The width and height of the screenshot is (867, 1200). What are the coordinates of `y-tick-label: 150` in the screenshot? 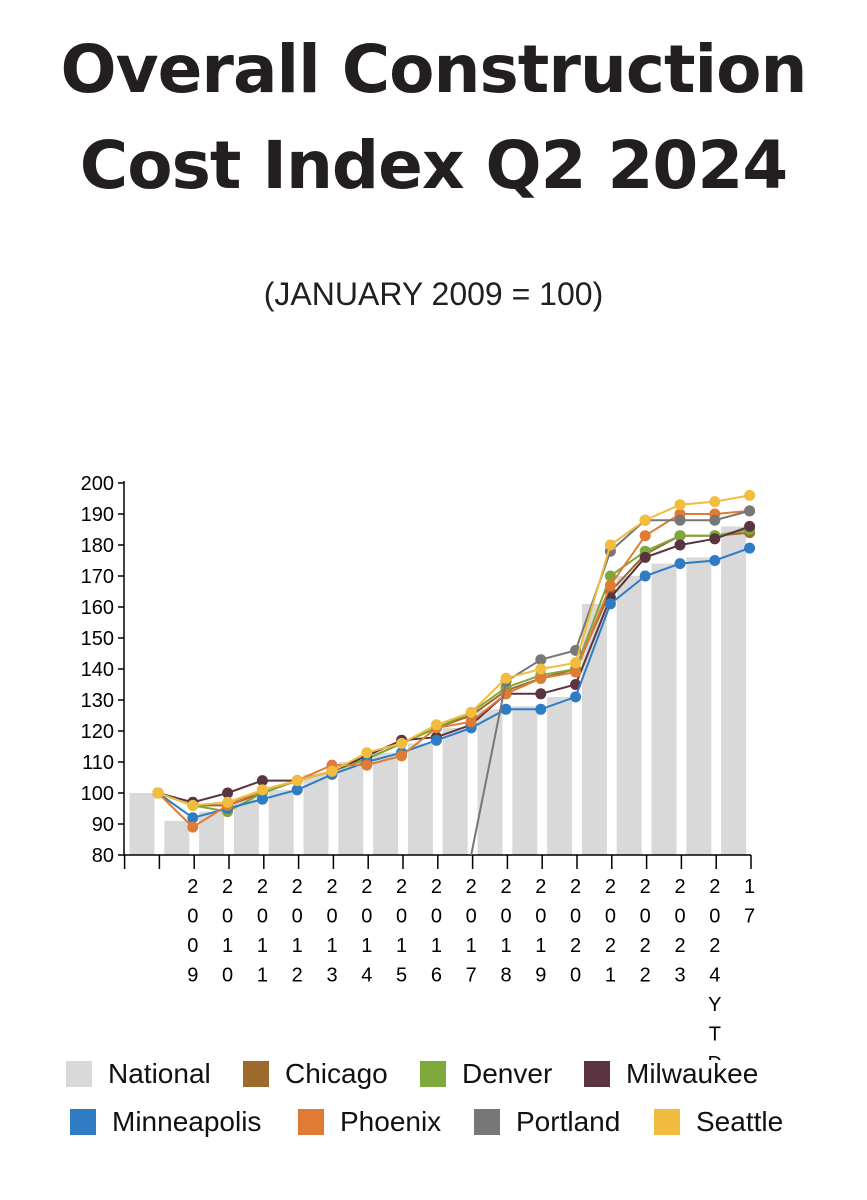 It's located at (97, 639).